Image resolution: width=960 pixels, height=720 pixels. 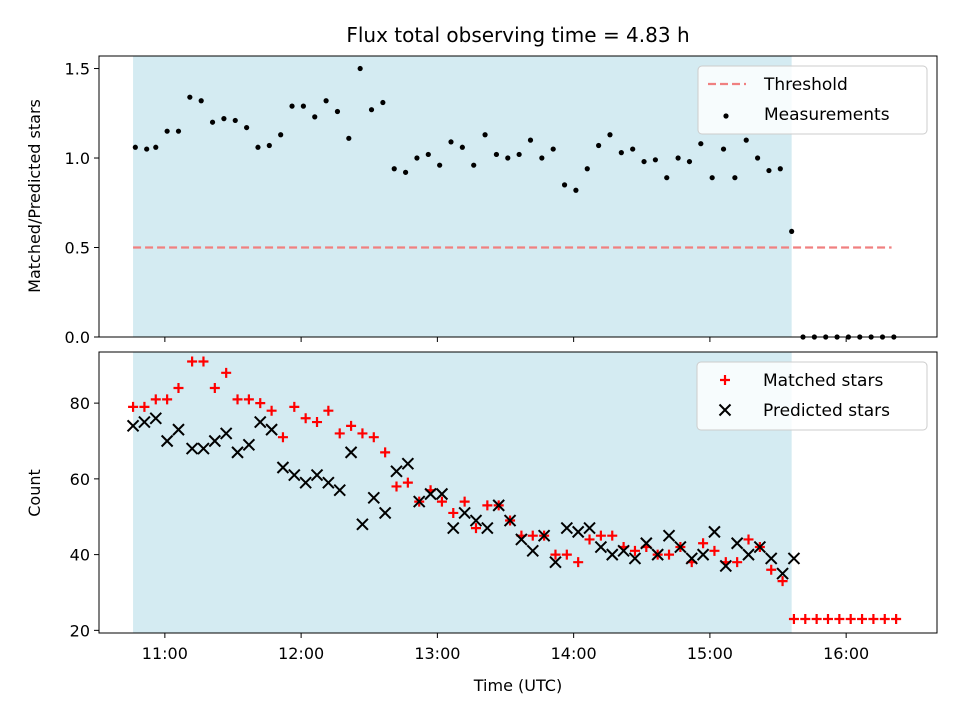 I want to click on x-axis-label: Time (UTC), so click(x=517, y=685).